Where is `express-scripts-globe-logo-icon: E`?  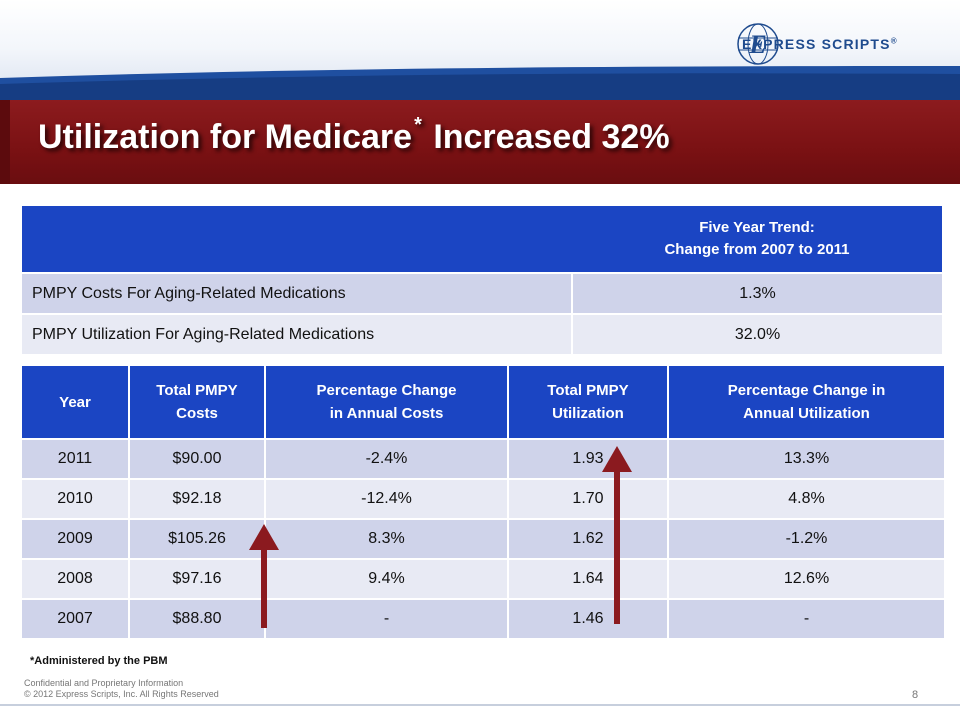
express-scripts-globe-logo-icon: E is located at coordinates (758, 44).